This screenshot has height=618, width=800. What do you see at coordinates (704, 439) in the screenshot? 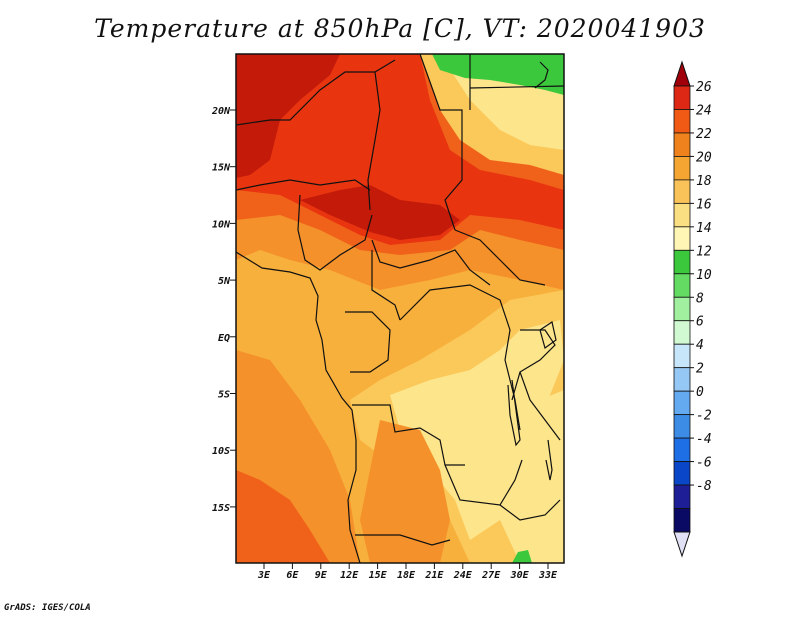
I see `colorbar-label: -4` at bounding box center [704, 439].